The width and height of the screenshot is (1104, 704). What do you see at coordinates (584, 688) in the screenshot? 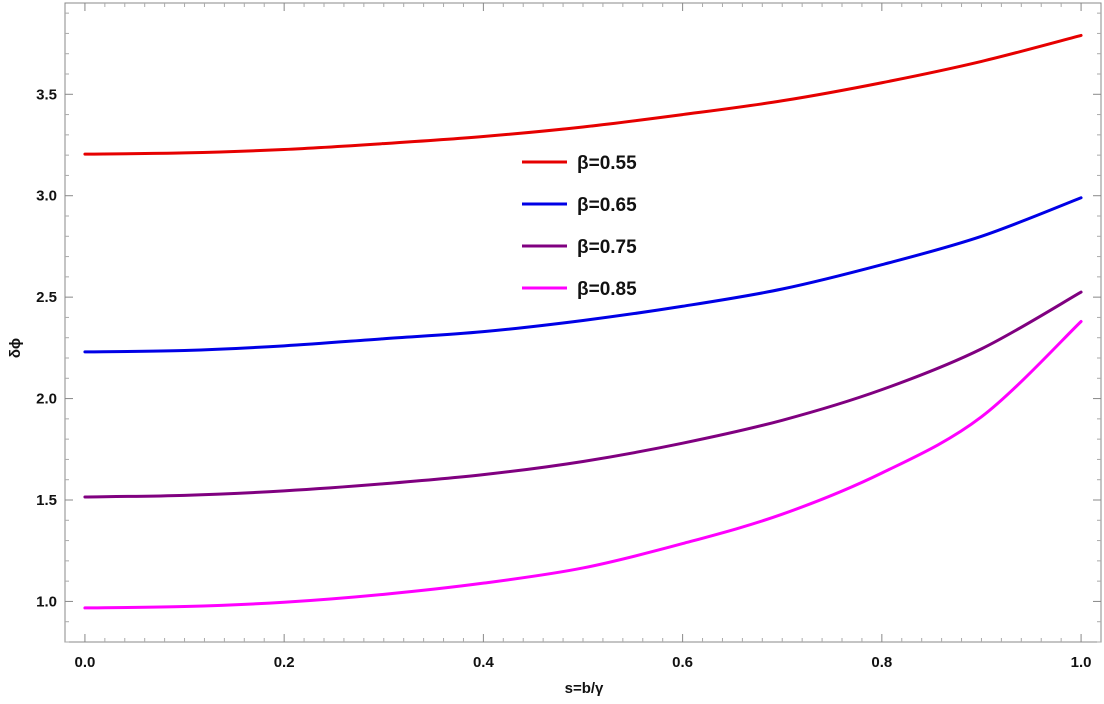
I see `x-axis-label: s=b/γ` at bounding box center [584, 688].